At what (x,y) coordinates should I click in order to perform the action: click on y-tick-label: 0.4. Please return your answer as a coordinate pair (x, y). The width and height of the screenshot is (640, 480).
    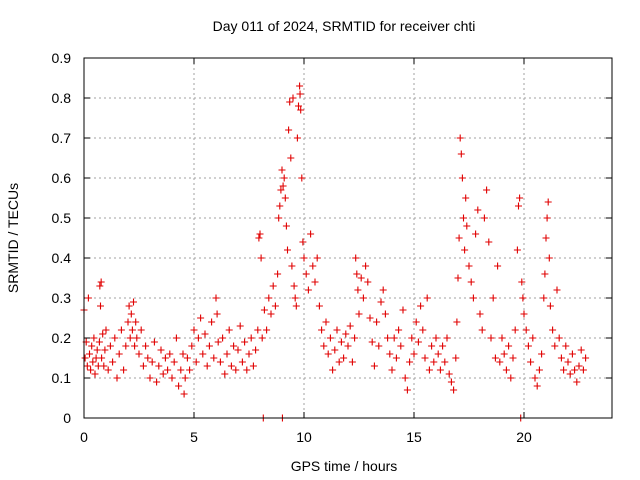
    Looking at the image, I should click on (62, 258).